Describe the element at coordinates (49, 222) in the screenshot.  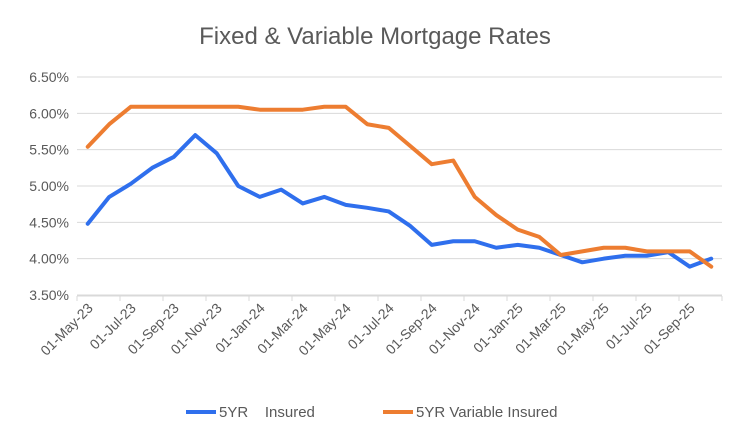
I see `y-tick-label: 4.50%` at that location.